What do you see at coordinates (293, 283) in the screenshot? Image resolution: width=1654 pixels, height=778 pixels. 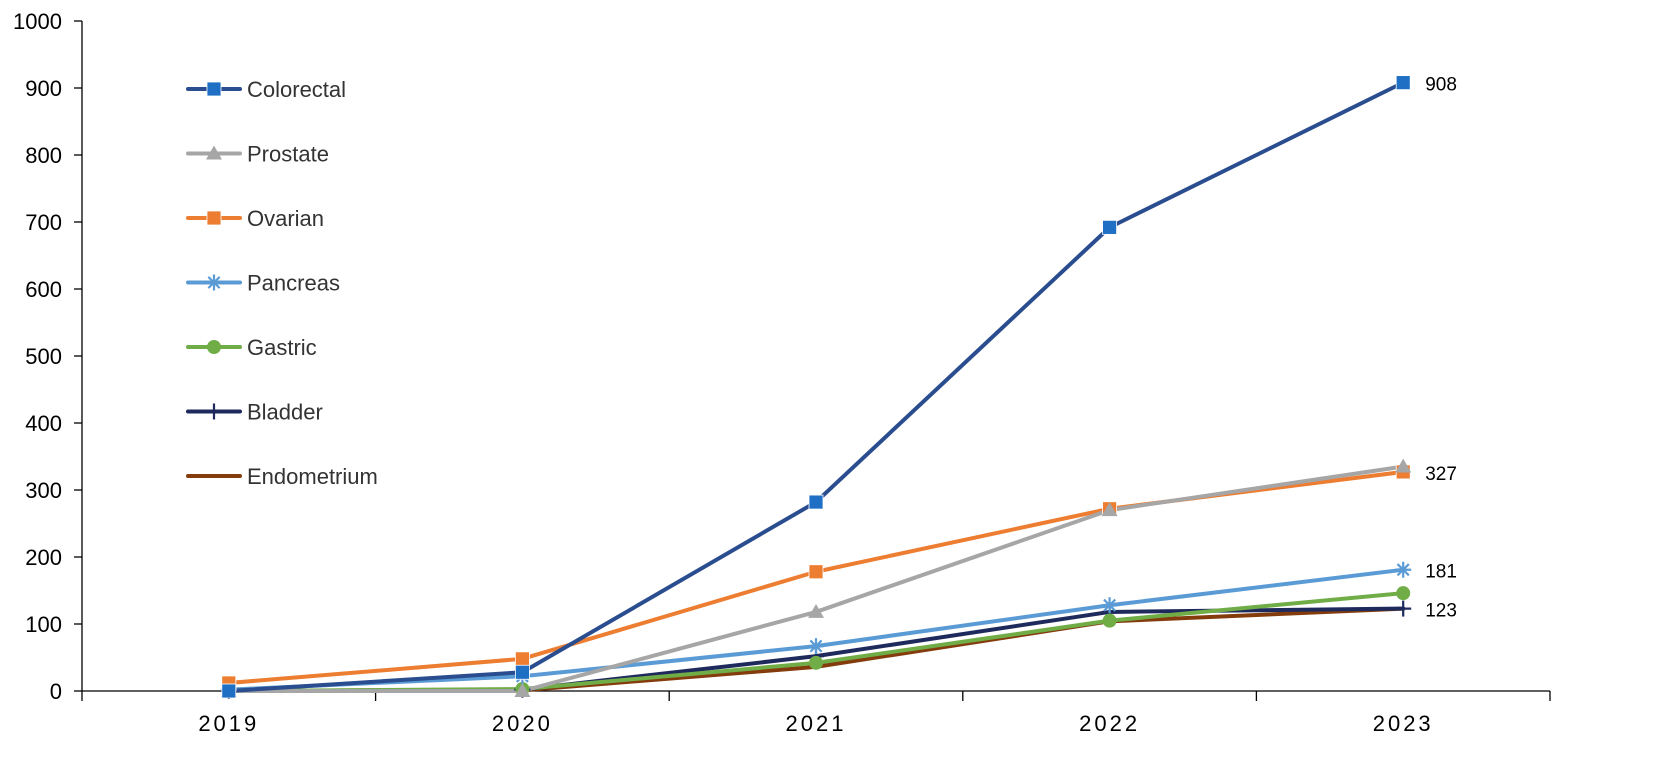 I see `legend-label: Pancreas` at bounding box center [293, 283].